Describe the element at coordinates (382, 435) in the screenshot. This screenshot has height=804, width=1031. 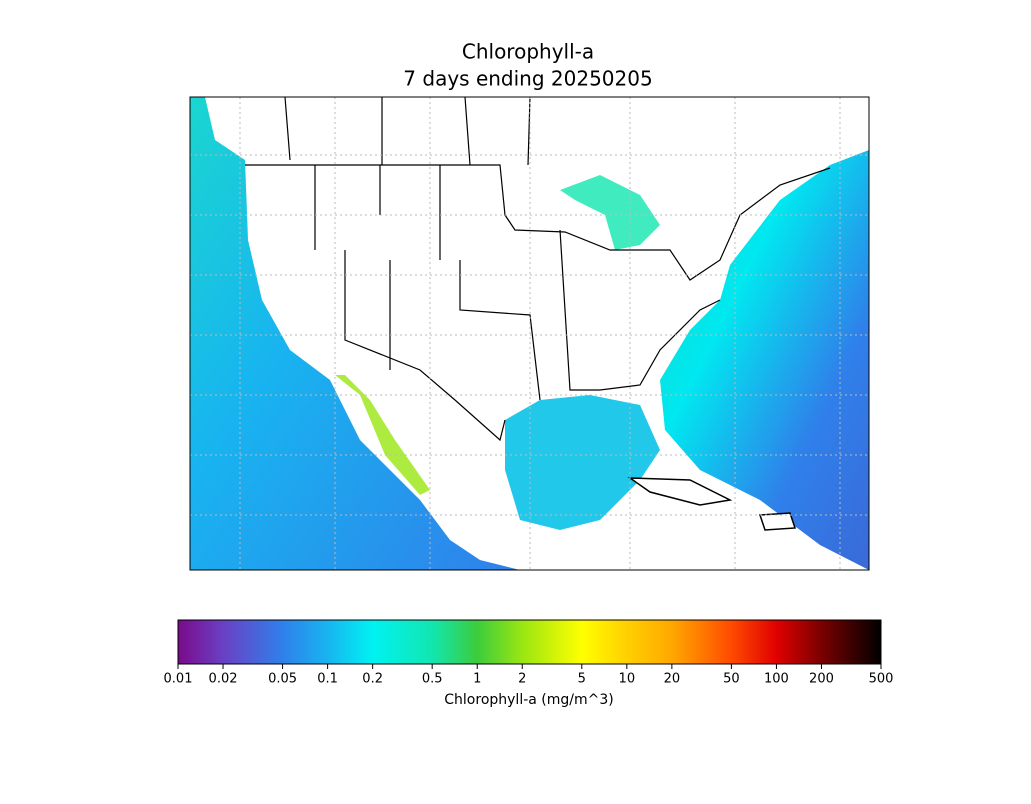
I see `gulf-california` at that location.